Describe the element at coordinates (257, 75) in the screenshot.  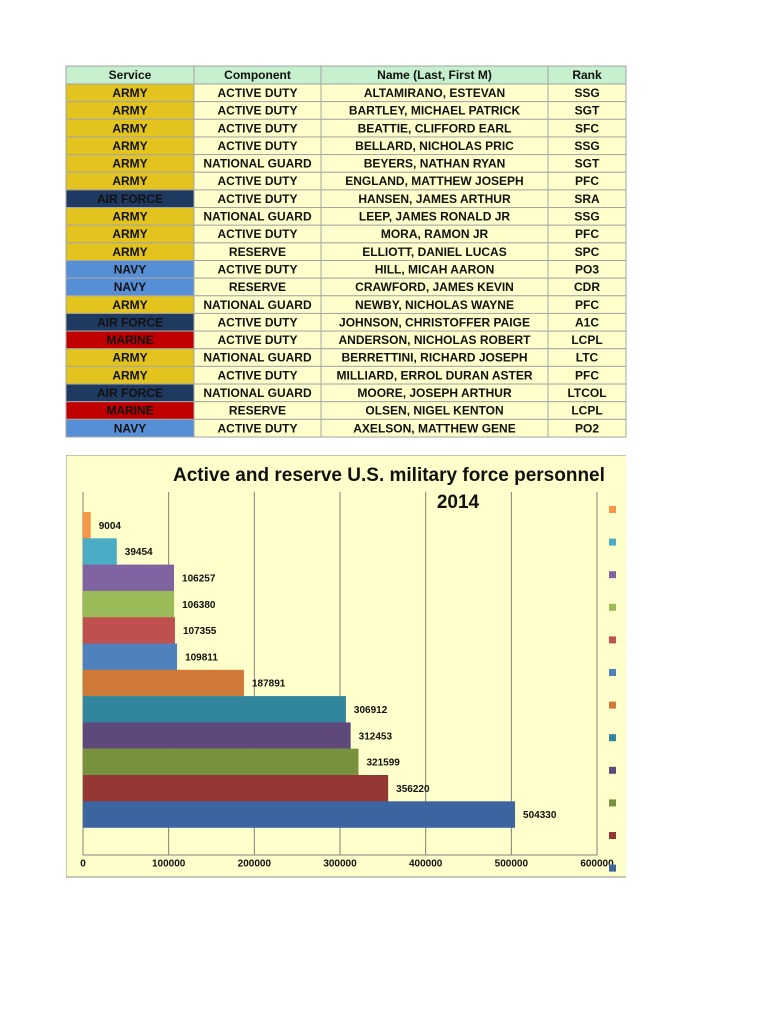
I see `header-text: Component` at that location.